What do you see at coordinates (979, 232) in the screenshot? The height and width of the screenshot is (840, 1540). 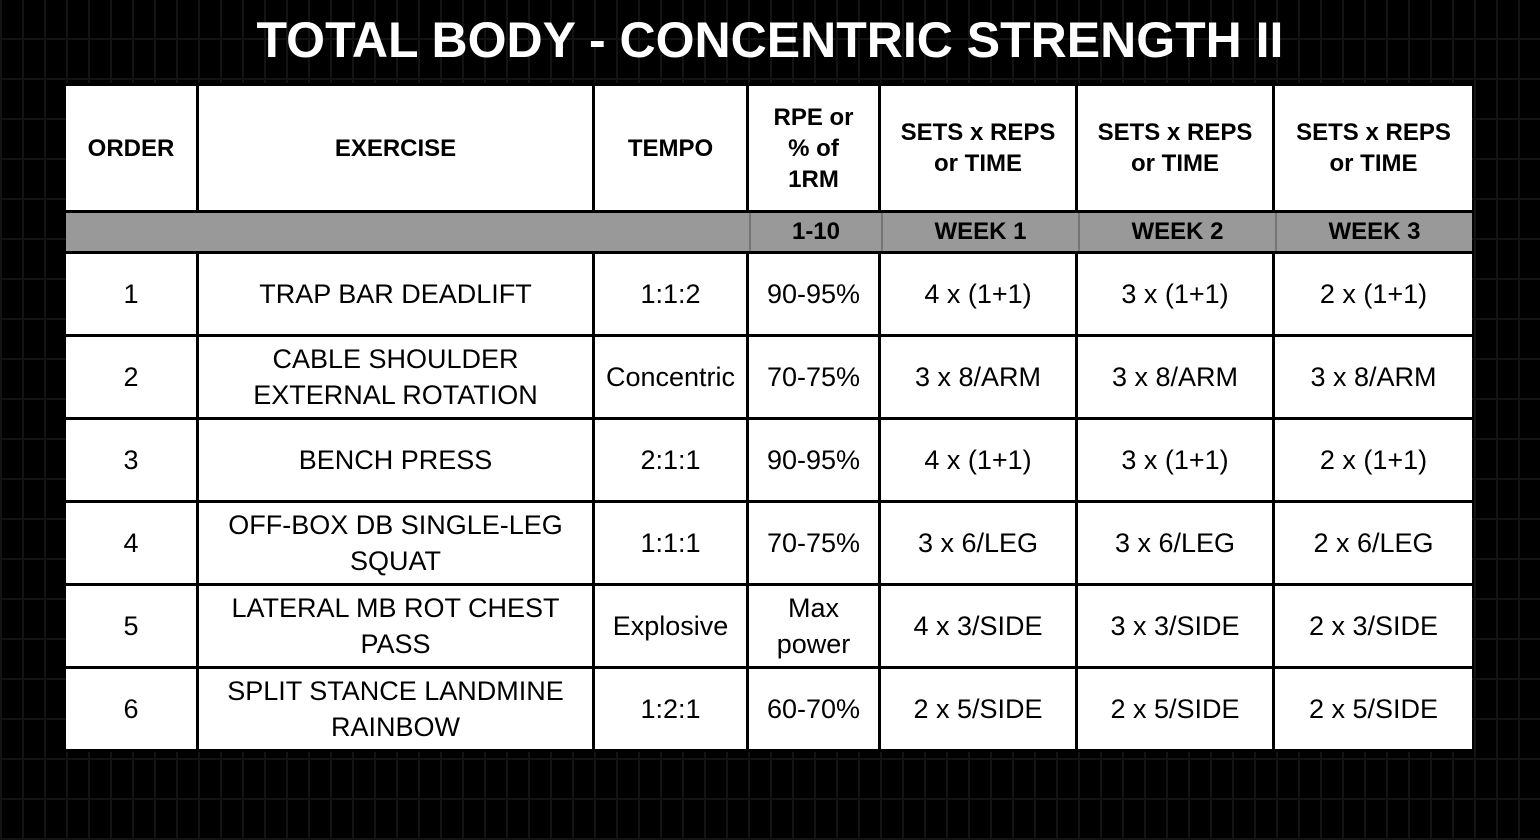 I see `subheader-cell-week1: WEEK 1` at bounding box center [979, 232].